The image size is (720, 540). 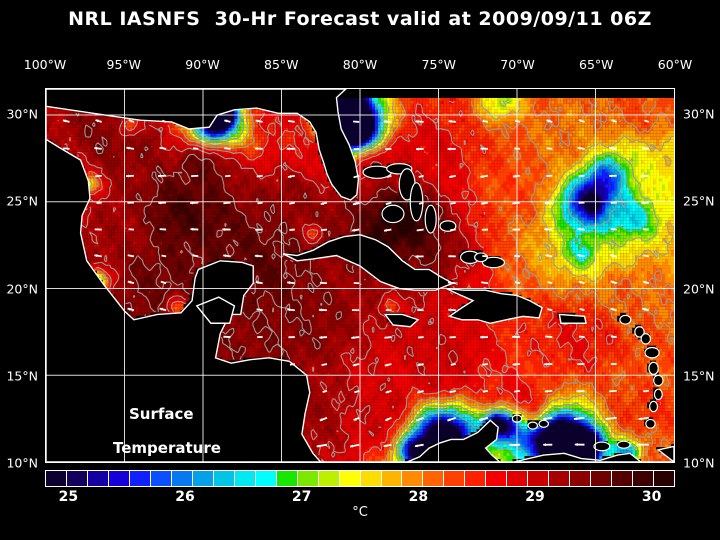 I want to click on lat-tick-right-4: 10°N, so click(x=699, y=463).